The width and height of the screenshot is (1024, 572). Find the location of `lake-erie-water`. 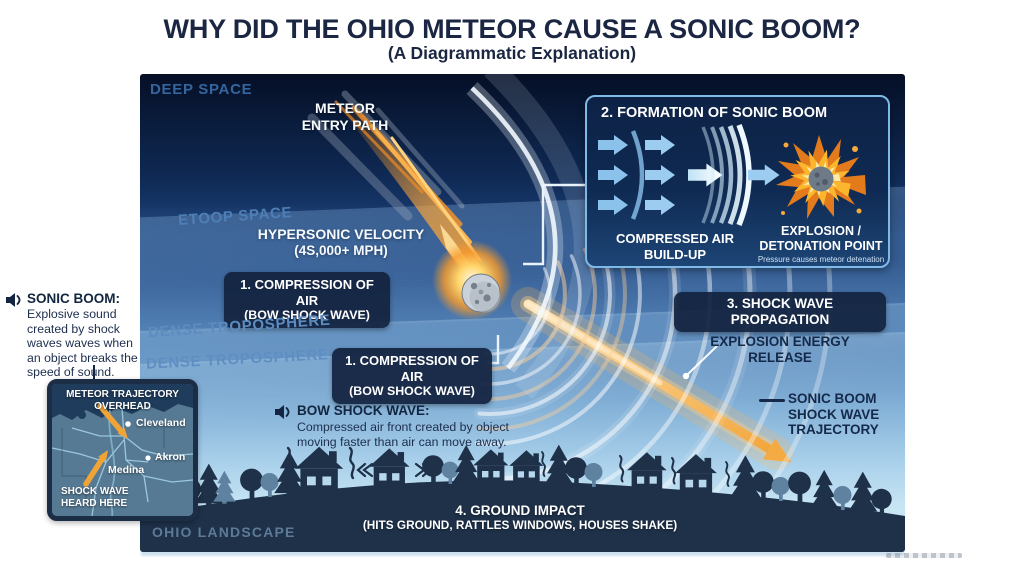

lake-erie-water is located at coordinates (122, 402).